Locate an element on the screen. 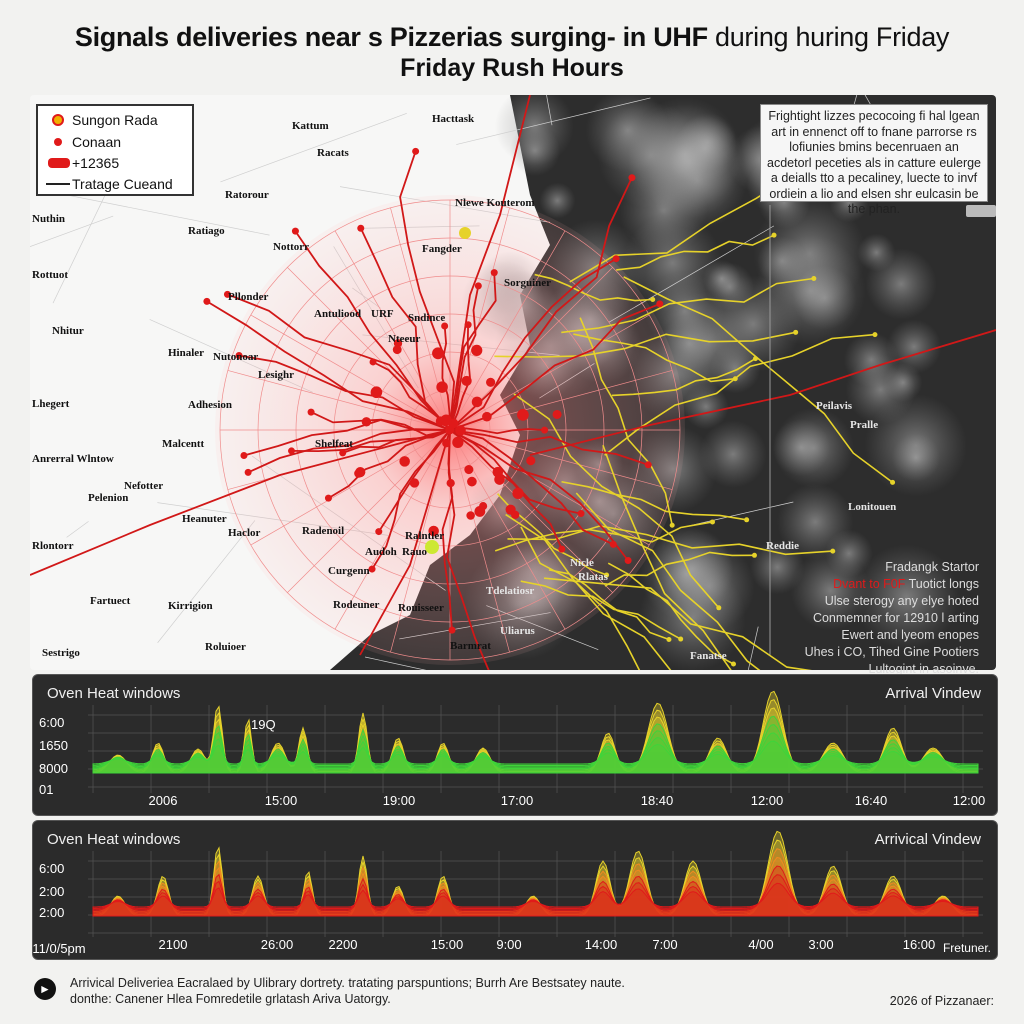  side-note-title: Fradangk Startor is located at coordinates (932, 567).